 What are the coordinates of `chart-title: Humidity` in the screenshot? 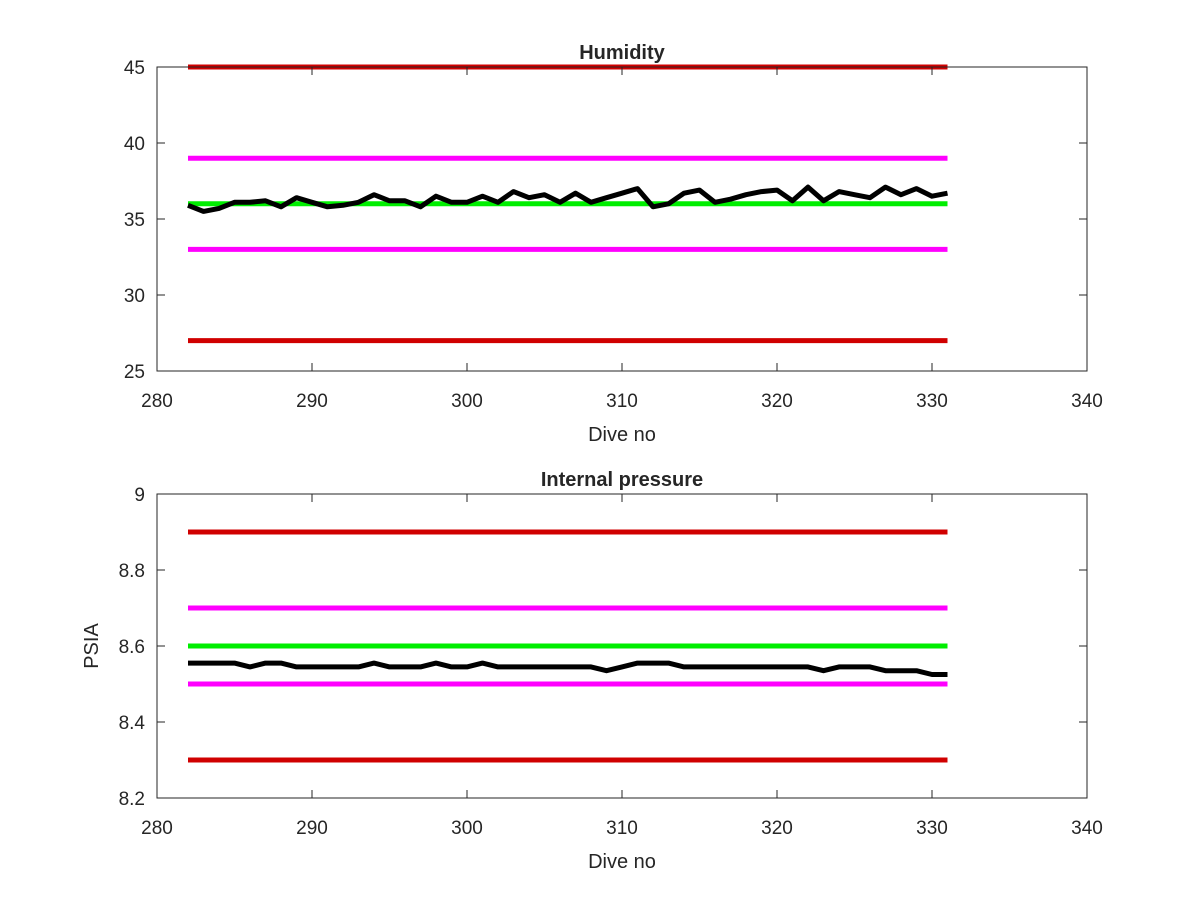 It's located at (622, 53).